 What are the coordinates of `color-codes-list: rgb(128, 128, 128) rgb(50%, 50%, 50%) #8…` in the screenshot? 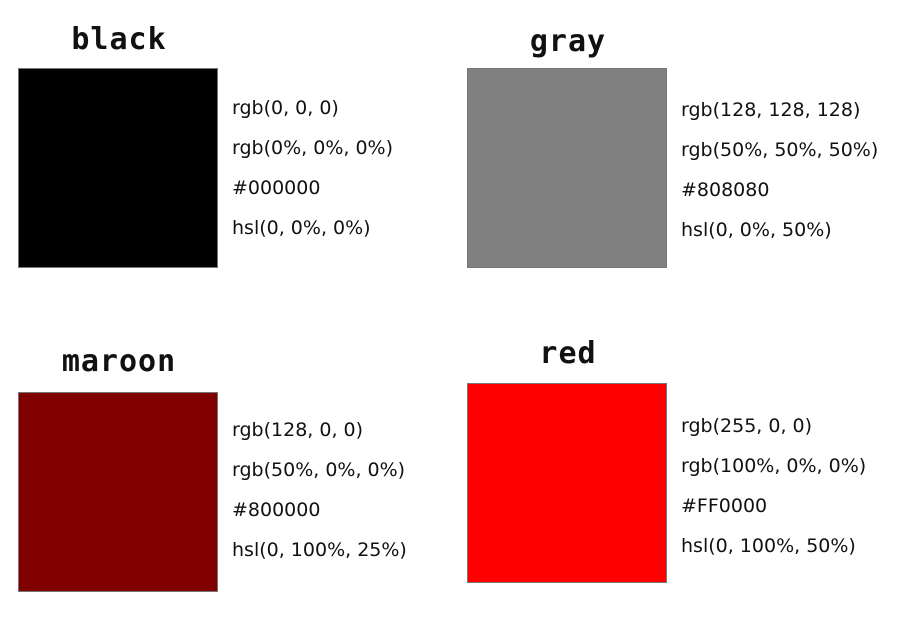 It's located at (779, 170).